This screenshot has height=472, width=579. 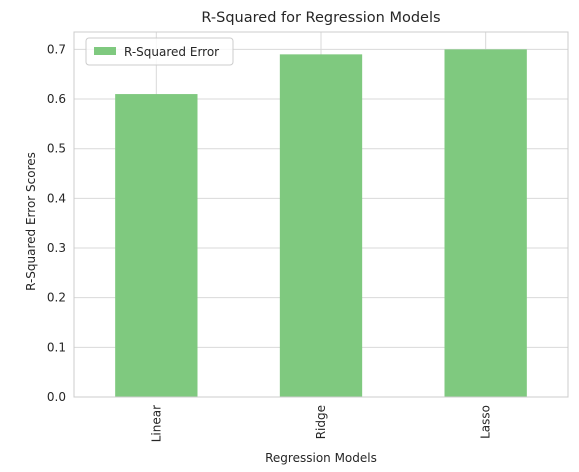 I want to click on y-tick-label: 0.6, so click(x=56, y=99).